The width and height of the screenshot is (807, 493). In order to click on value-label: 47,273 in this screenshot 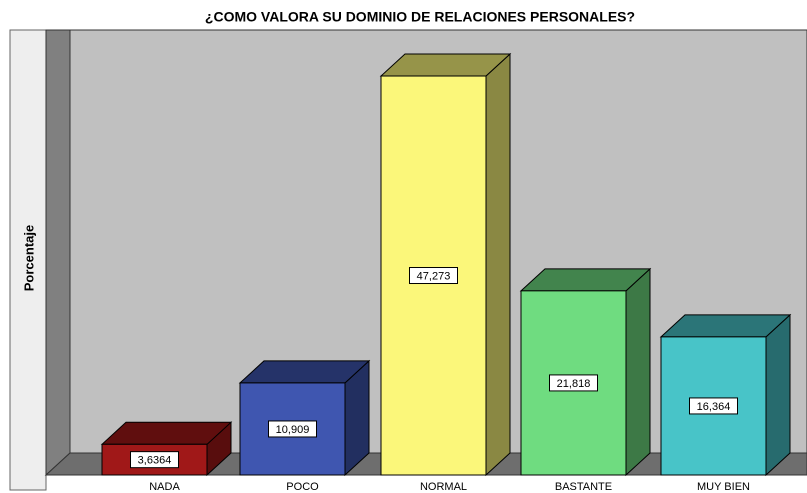, I will do `click(434, 276)`.